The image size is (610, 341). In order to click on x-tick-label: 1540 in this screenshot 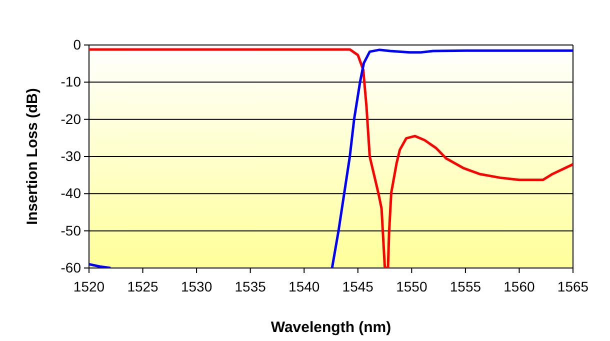, I will do `click(304, 286)`.